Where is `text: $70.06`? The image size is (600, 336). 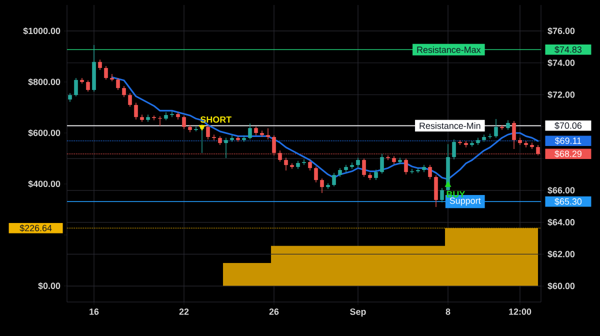 text: $70.06 is located at coordinates (568, 126).